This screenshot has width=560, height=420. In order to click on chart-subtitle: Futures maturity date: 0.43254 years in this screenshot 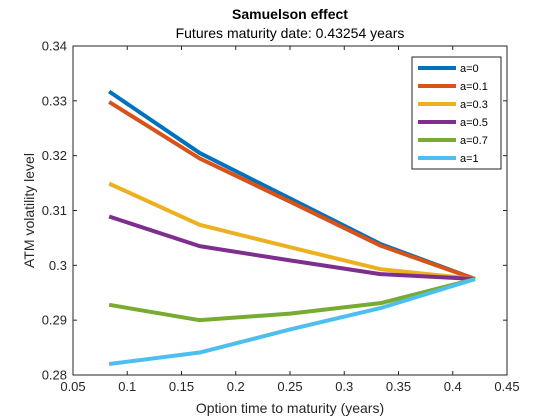, I will do `click(290, 33)`.